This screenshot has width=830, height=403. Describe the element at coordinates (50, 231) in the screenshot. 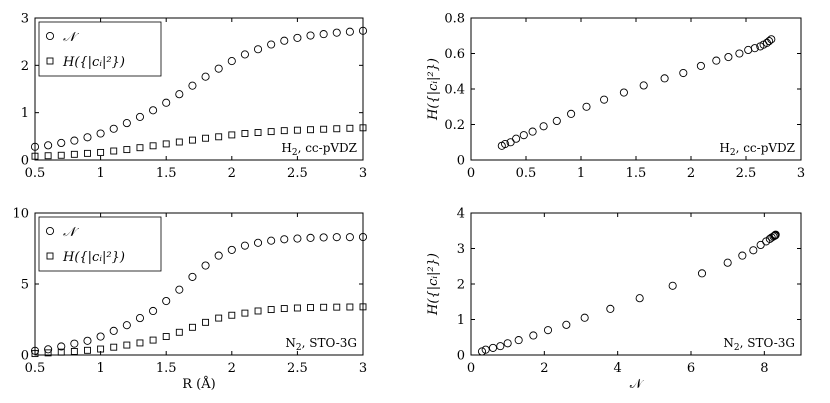

I see `legend-circle-marker` at that location.